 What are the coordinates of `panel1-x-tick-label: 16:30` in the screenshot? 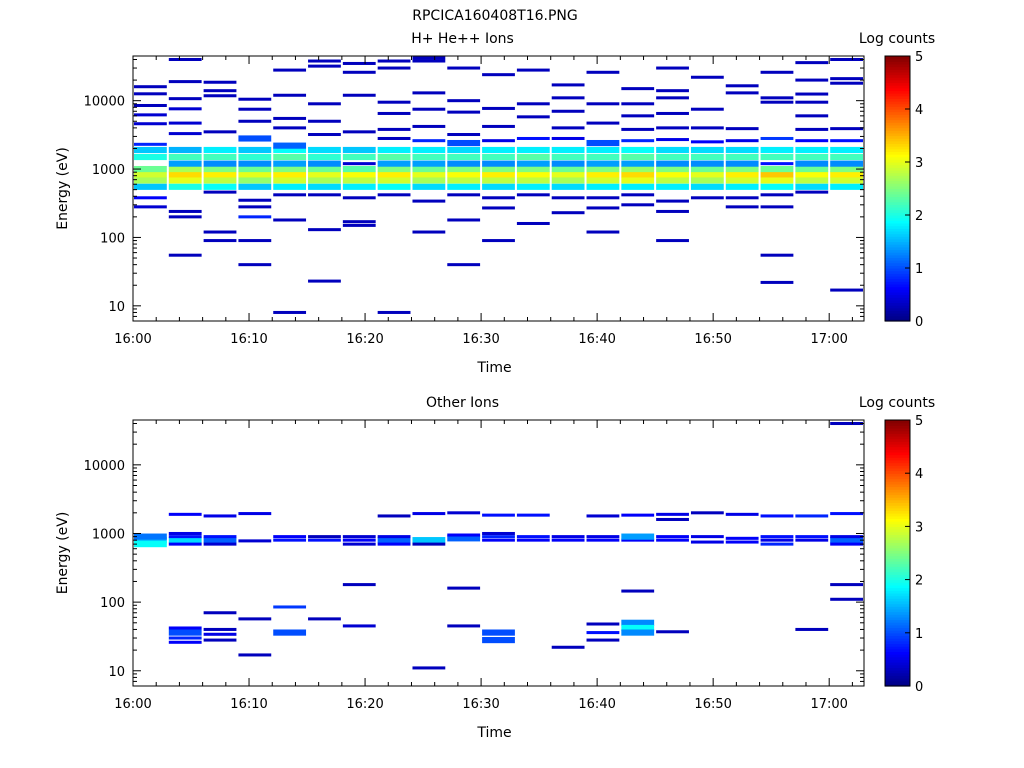 It's located at (480, 339).